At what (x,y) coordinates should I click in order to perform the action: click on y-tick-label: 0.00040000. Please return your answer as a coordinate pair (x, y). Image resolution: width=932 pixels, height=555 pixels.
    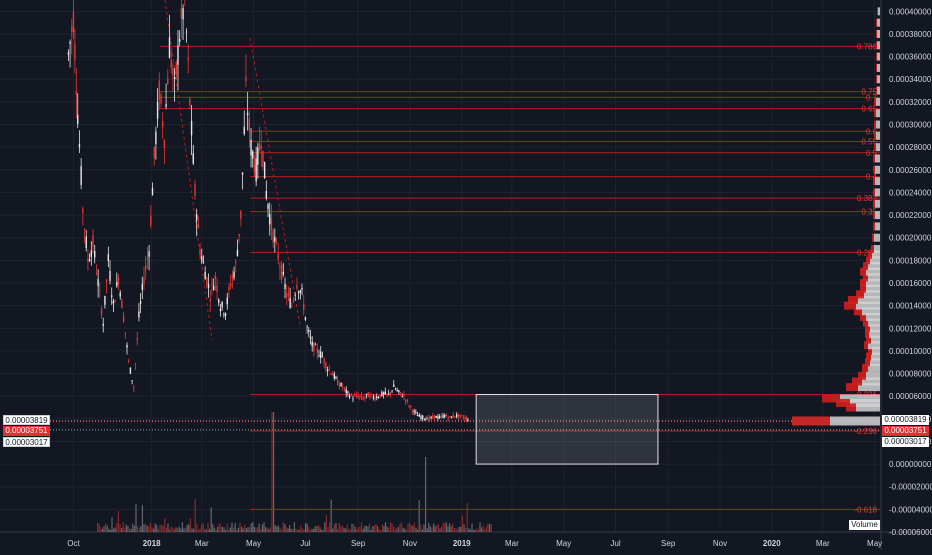
    Looking at the image, I should click on (910, 11).